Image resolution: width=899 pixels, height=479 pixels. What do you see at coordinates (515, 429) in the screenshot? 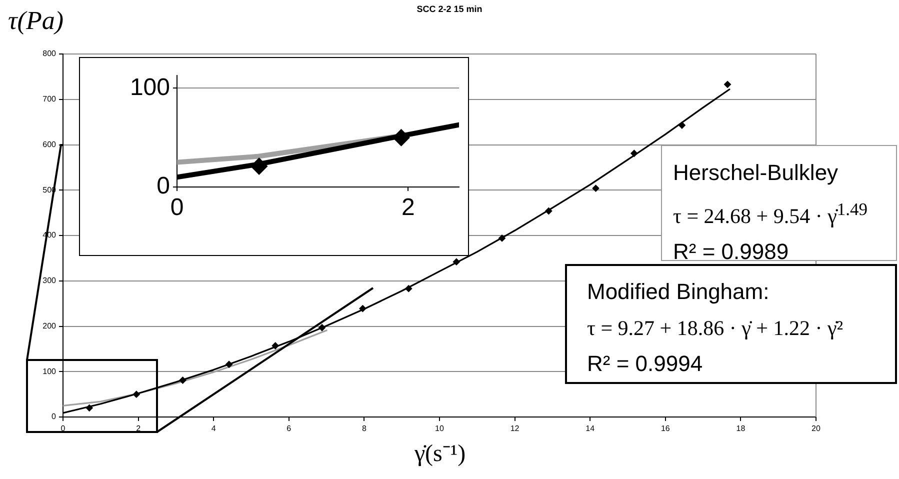
I see `x-tick-label: 12` at bounding box center [515, 429].